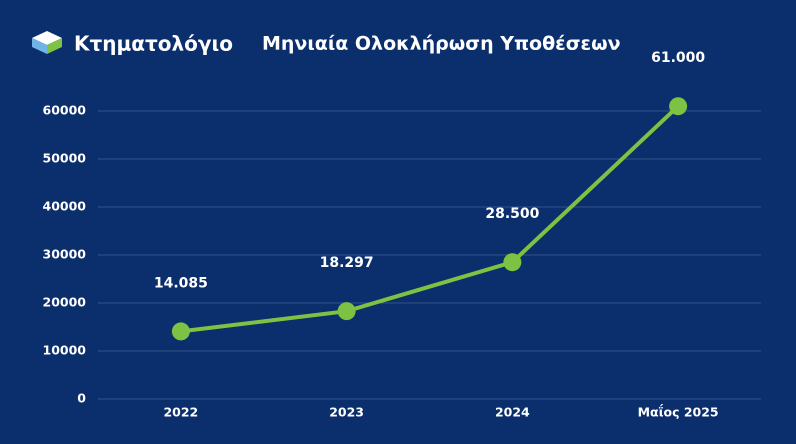 This screenshot has width=796, height=444. Describe the element at coordinates (346, 412) in the screenshot. I see `x-tick-label: 2023` at that location.